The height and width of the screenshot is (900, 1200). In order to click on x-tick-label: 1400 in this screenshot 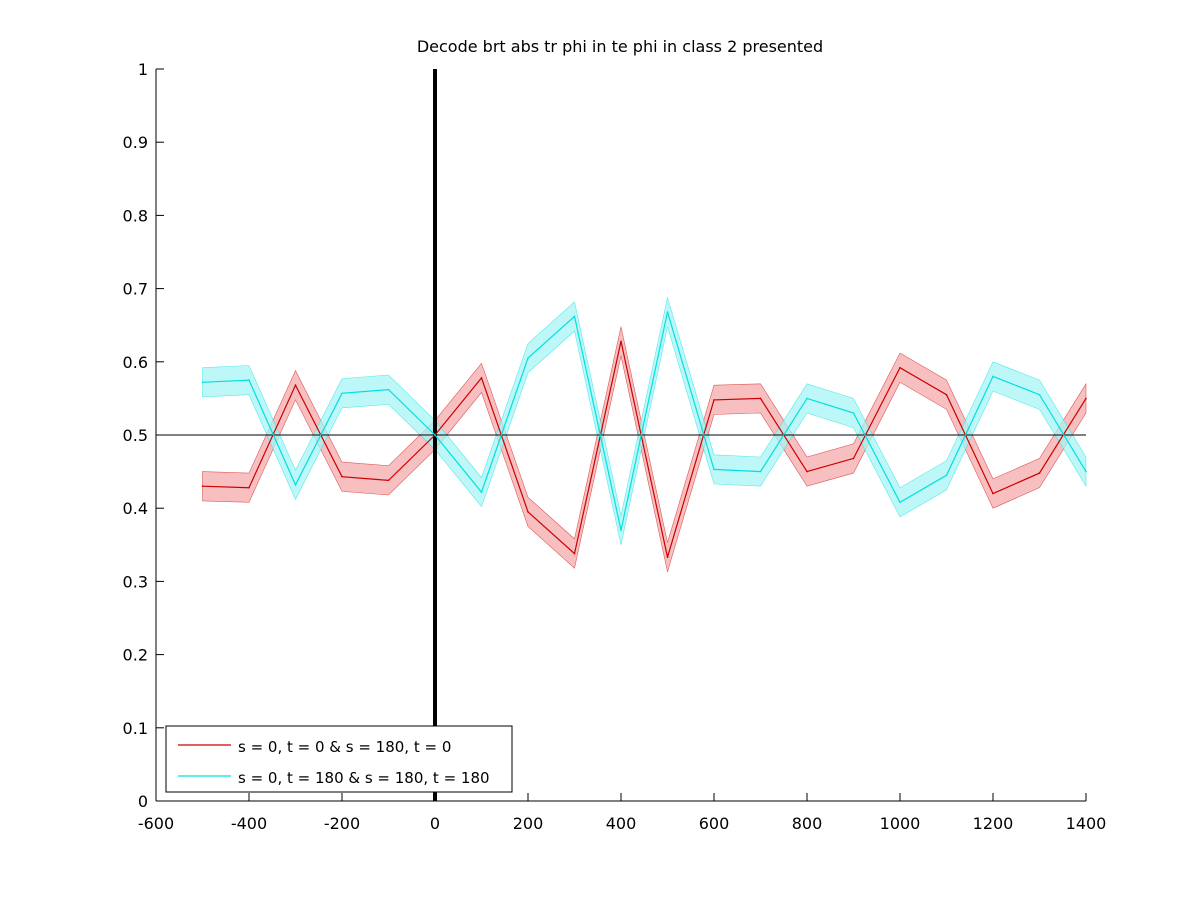, I will do `click(1086, 823)`.